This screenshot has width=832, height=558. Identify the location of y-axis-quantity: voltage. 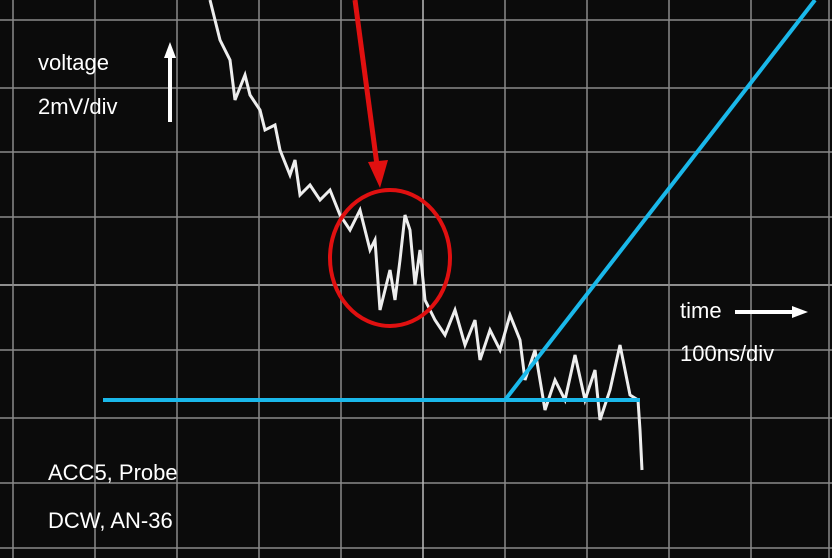
(73, 62).